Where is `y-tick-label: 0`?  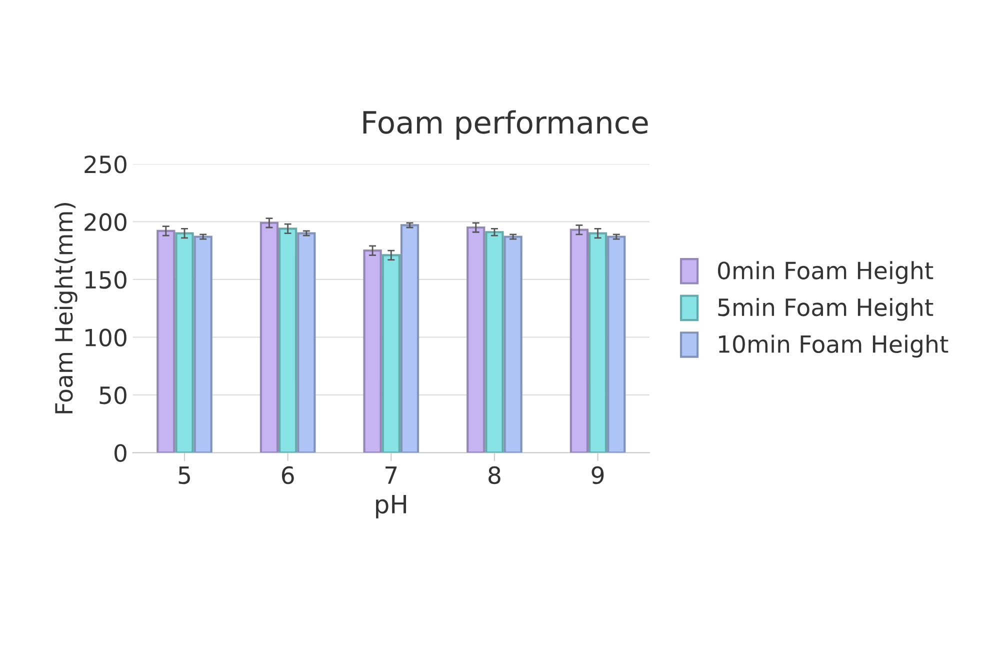
y-tick-label: 0 is located at coordinates (120, 453).